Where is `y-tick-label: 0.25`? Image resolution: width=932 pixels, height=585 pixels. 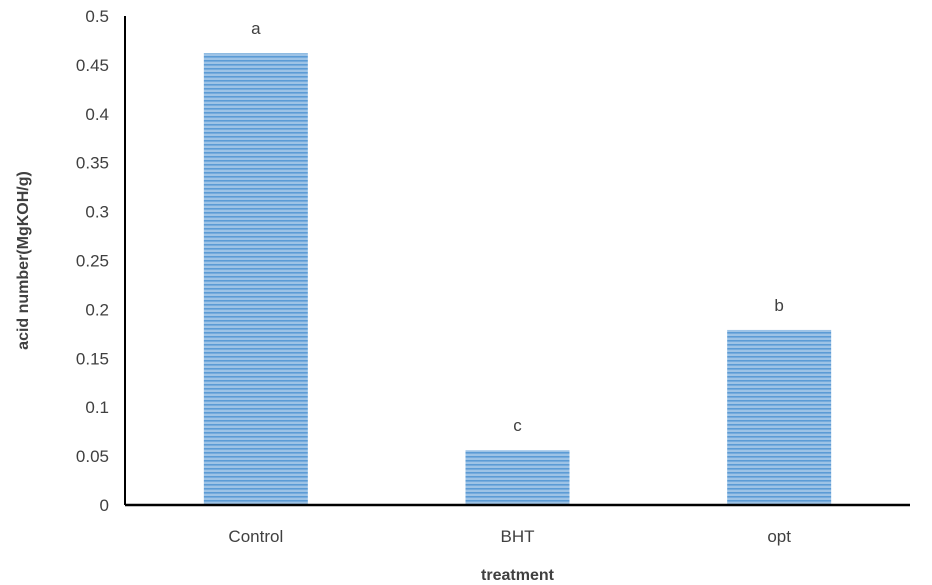 y-tick-label: 0.25 is located at coordinates (92, 261).